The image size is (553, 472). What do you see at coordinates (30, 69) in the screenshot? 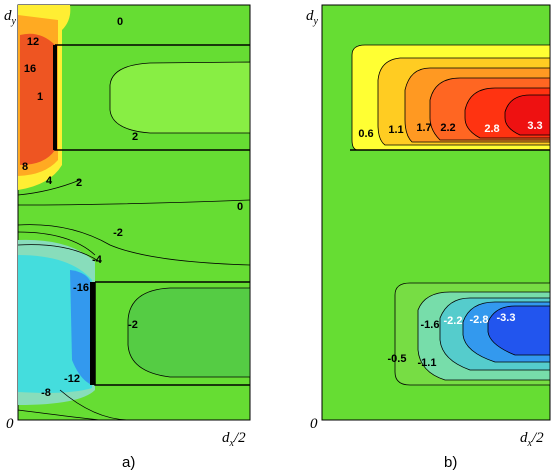
I see `contour-label: 16` at bounding box center [30, 69].